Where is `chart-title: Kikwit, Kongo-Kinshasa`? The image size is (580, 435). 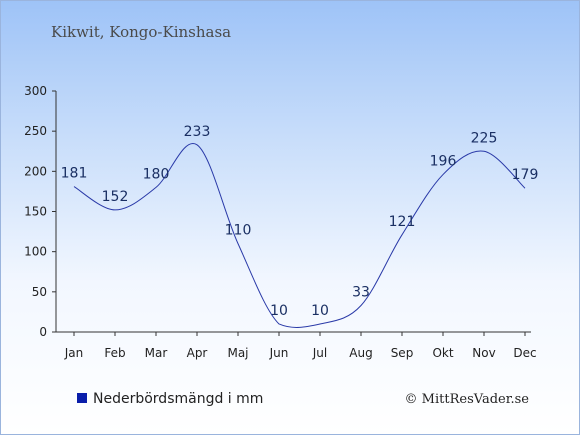 chart-title: Kikwit, Kongo-Kinshasa is located at coordinates (141, 32).